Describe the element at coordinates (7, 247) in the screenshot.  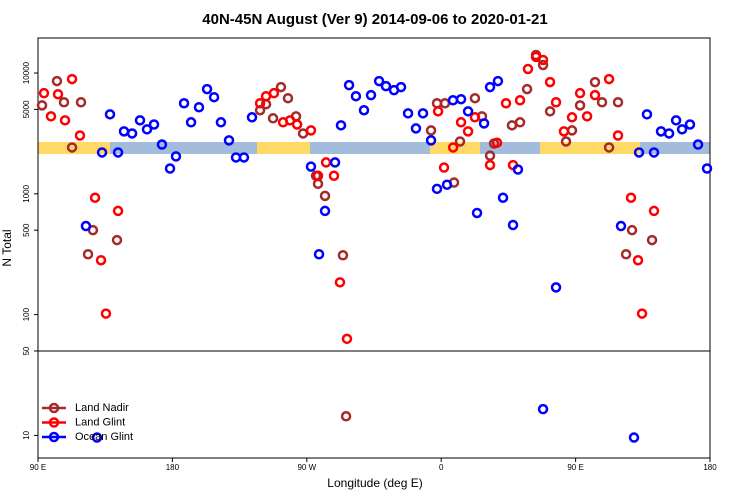
I see `y-axis-label: N Total` at that location.